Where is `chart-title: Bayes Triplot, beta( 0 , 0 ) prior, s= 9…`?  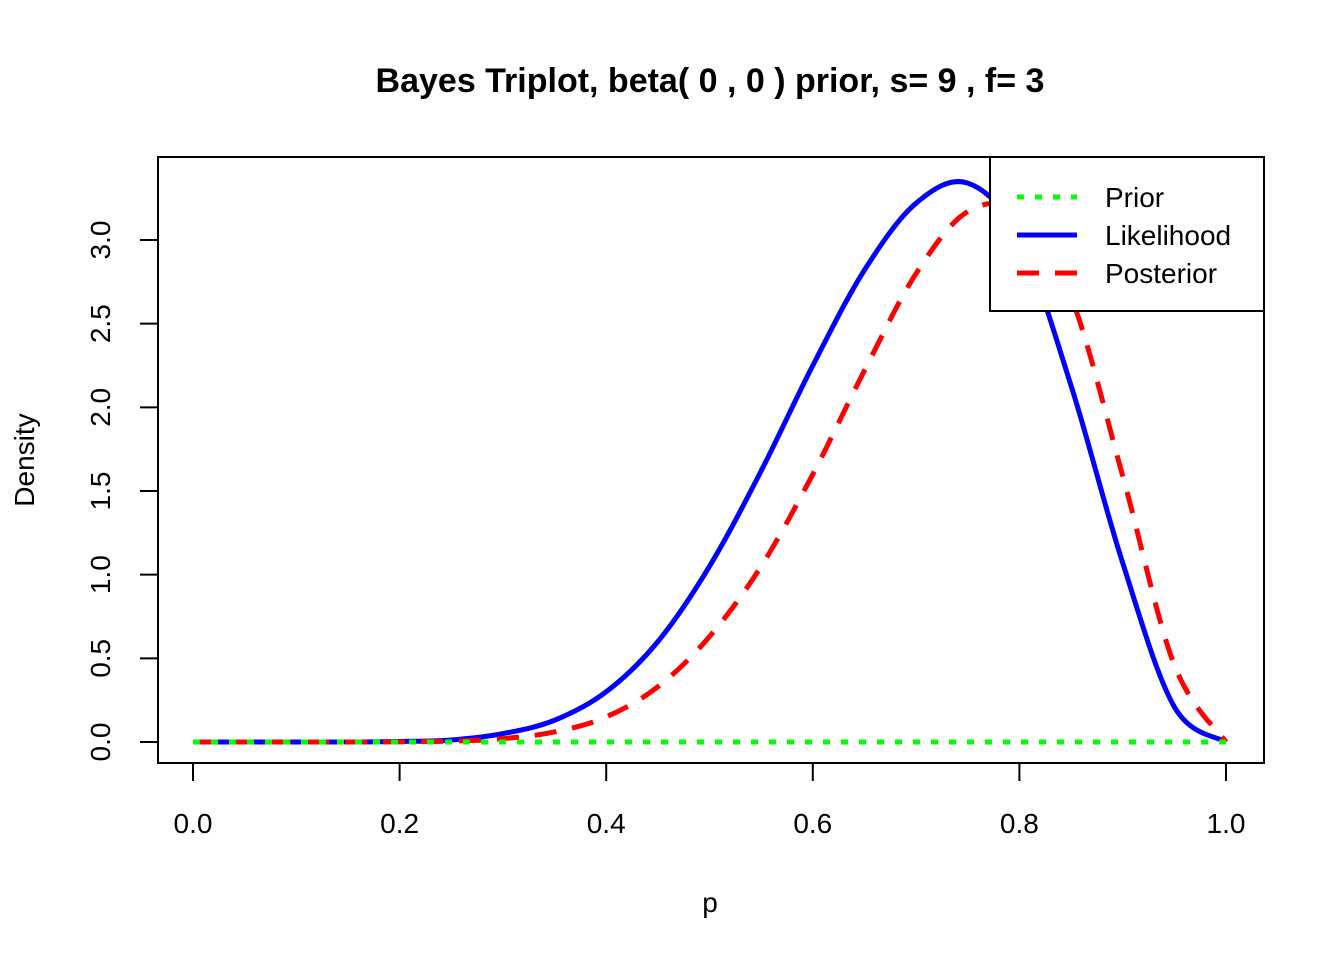 chart-title: Bayes Triplot, beta( 0 , 0 ) prior, s= 9… is located at coordinates (710, 81).